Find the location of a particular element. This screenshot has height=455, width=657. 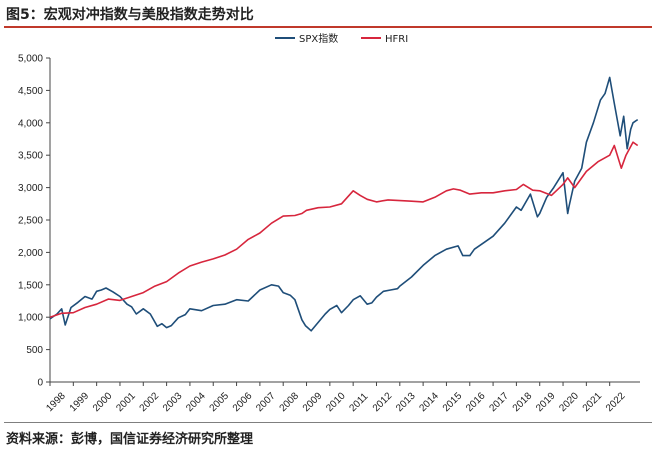

y-tick-label: 4,000 is located at coordinates (30, 123).